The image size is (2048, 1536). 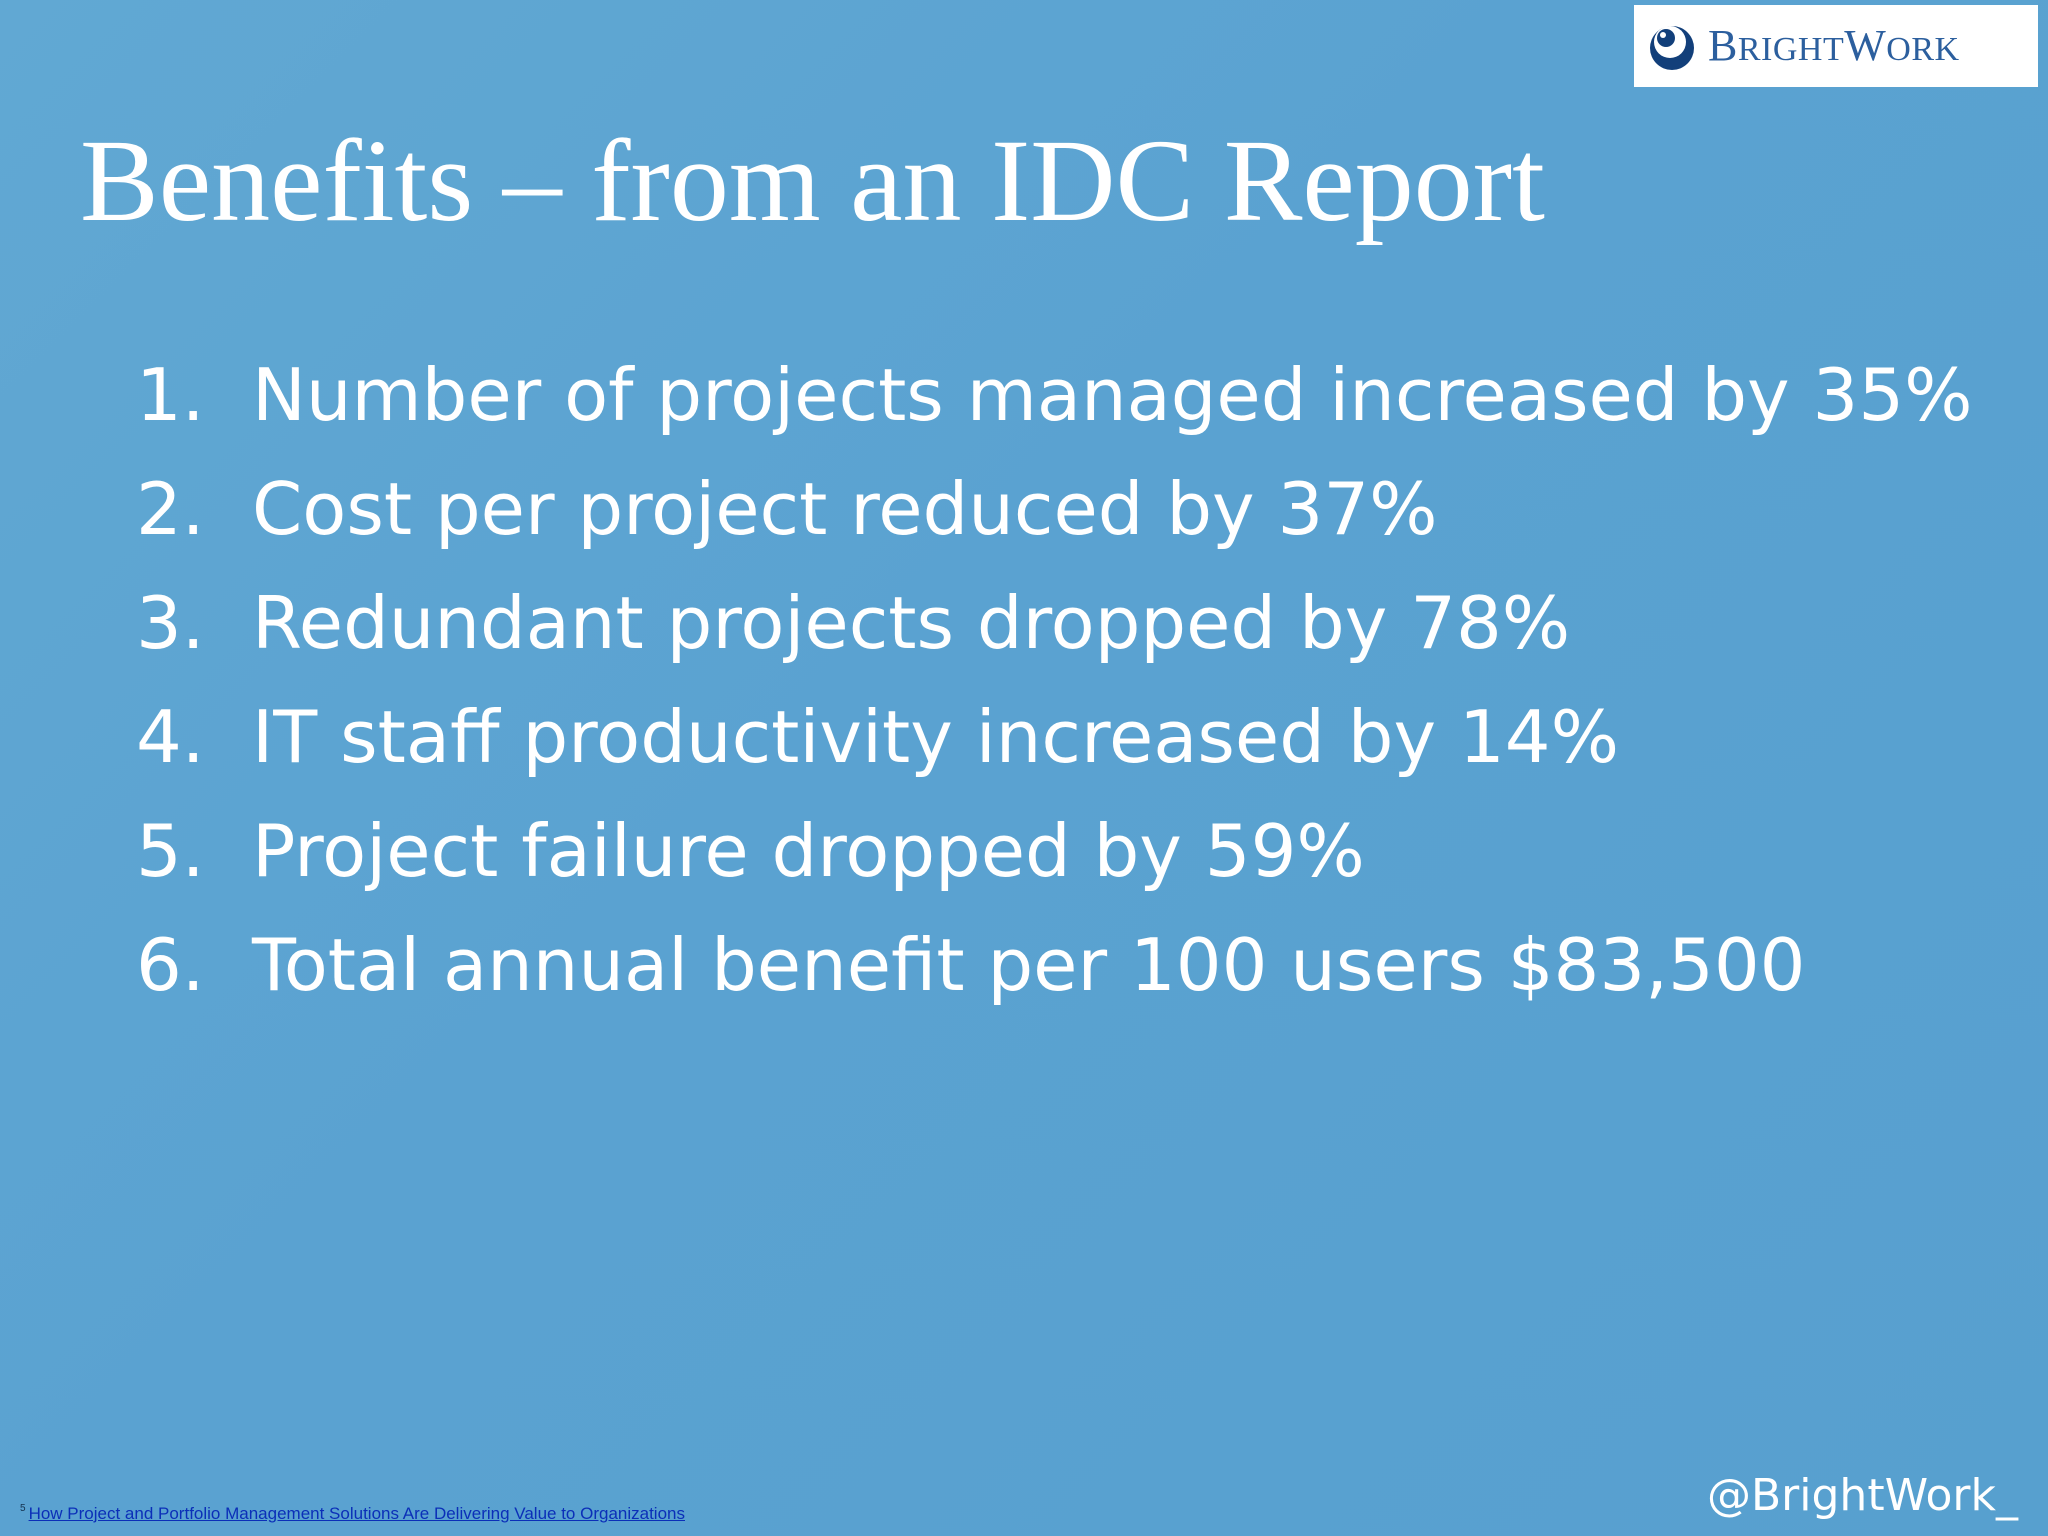 What do you see at coordinates (936, 737) in the screenshot?
I see `list-item-text: IT staff productivity increased by 14%` at bounding box center [936, 737].